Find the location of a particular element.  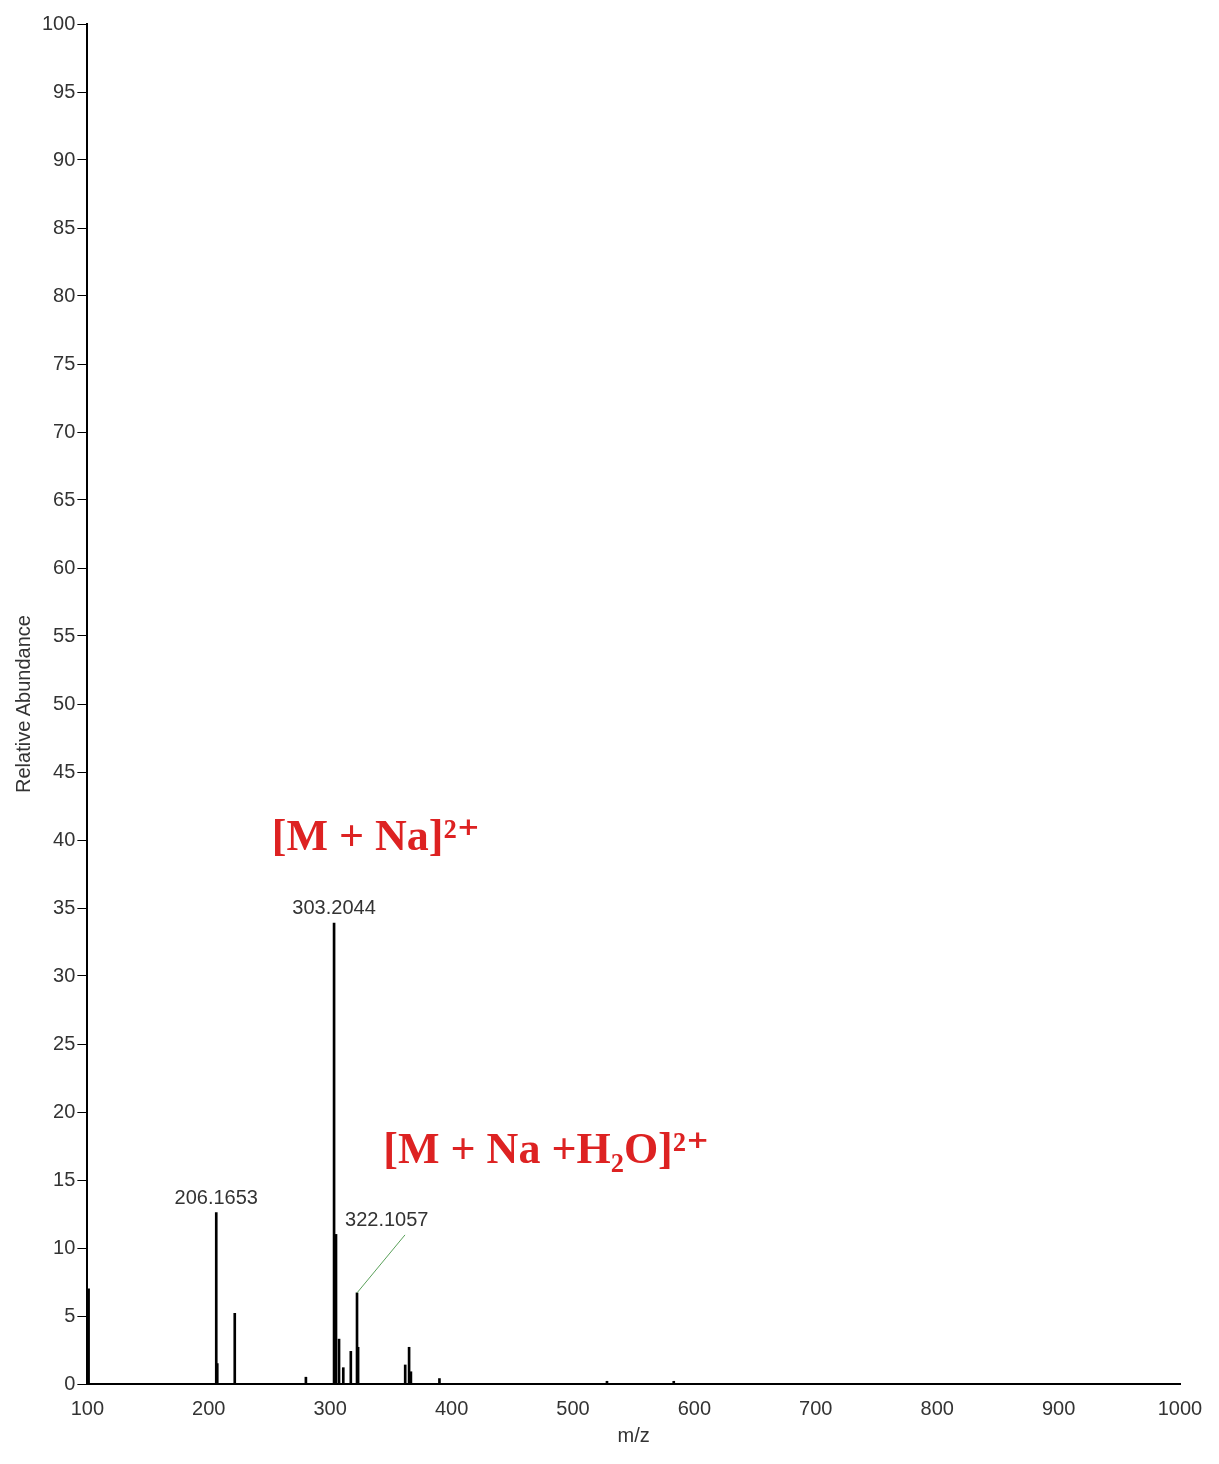

y-tick-label: 25 is located at coordinates (64, 1042).